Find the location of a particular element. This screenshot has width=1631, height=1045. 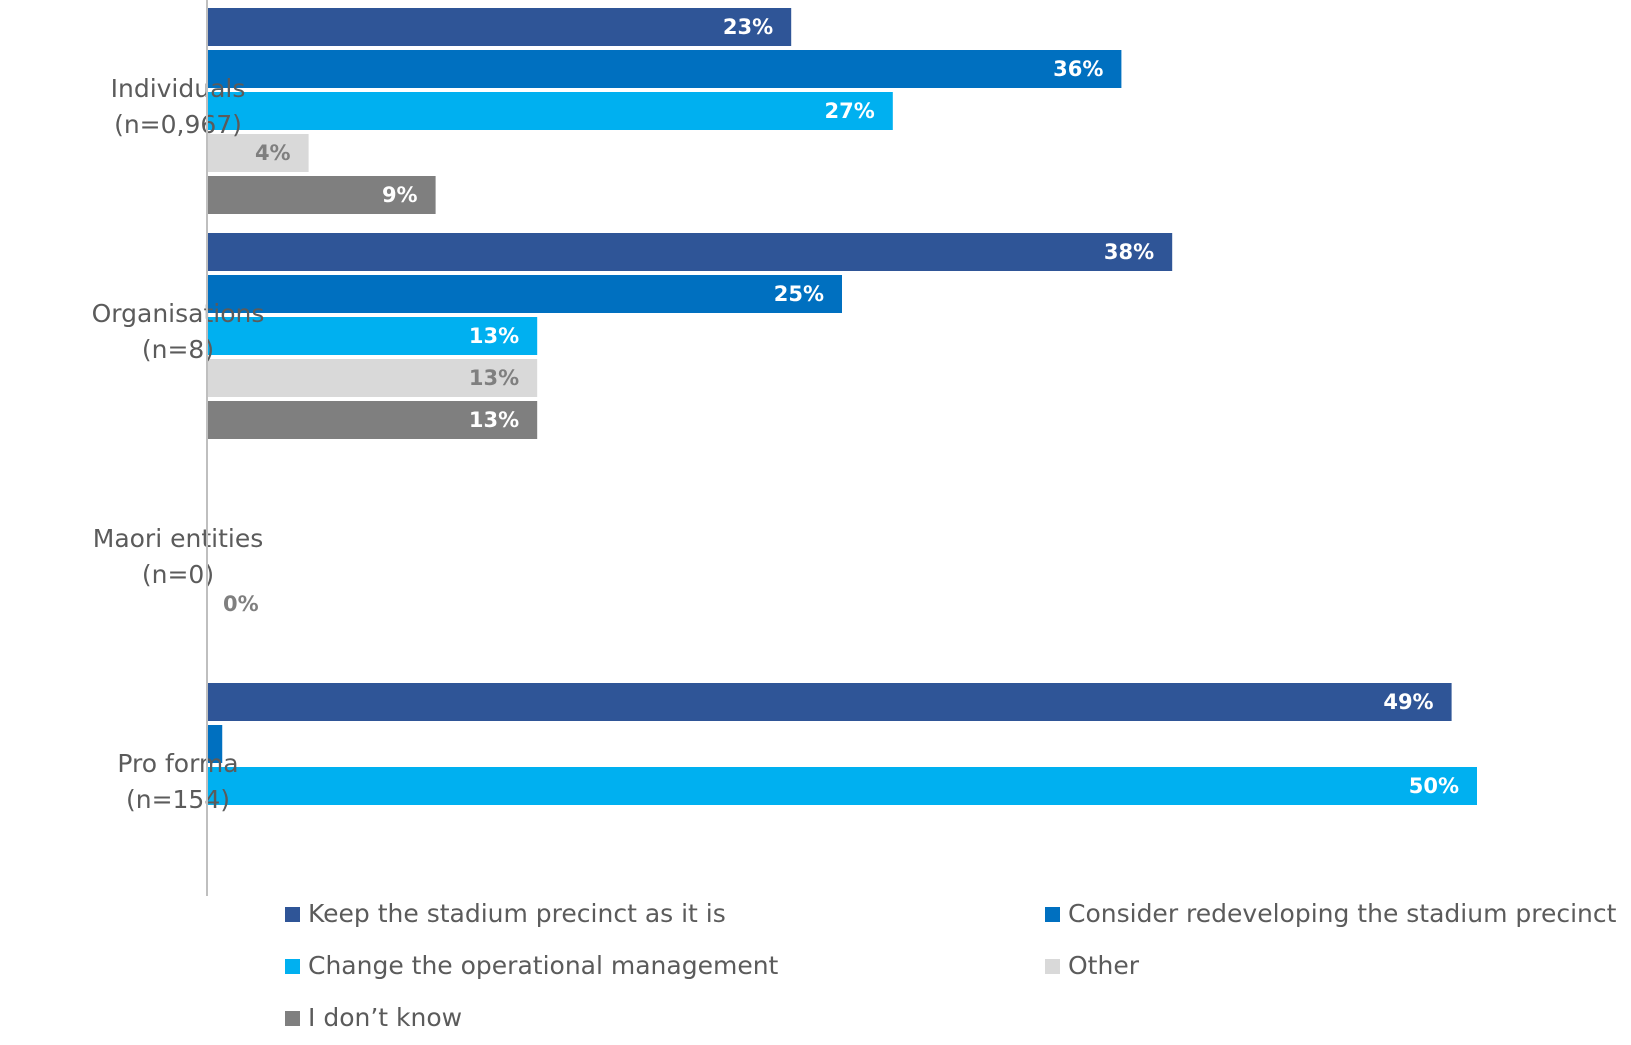

legend-label-3: Other is located at coordinates (1104, 965).